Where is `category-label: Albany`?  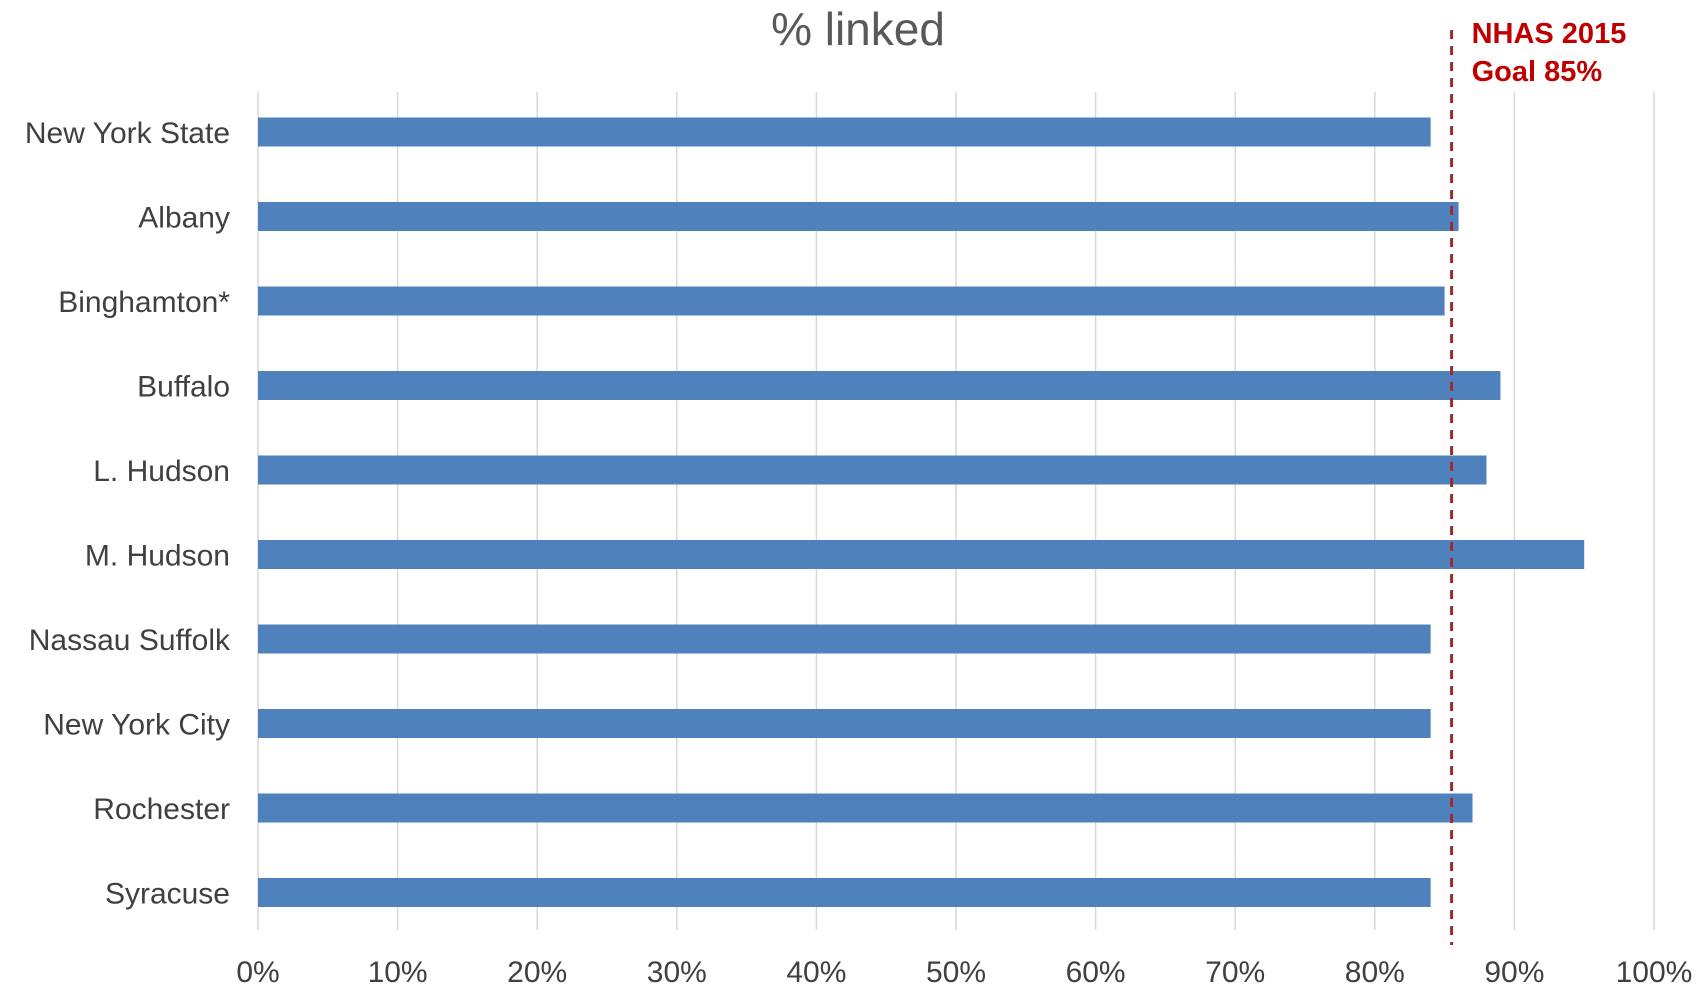
category-label: Albany is located at coordinates (184, 218).